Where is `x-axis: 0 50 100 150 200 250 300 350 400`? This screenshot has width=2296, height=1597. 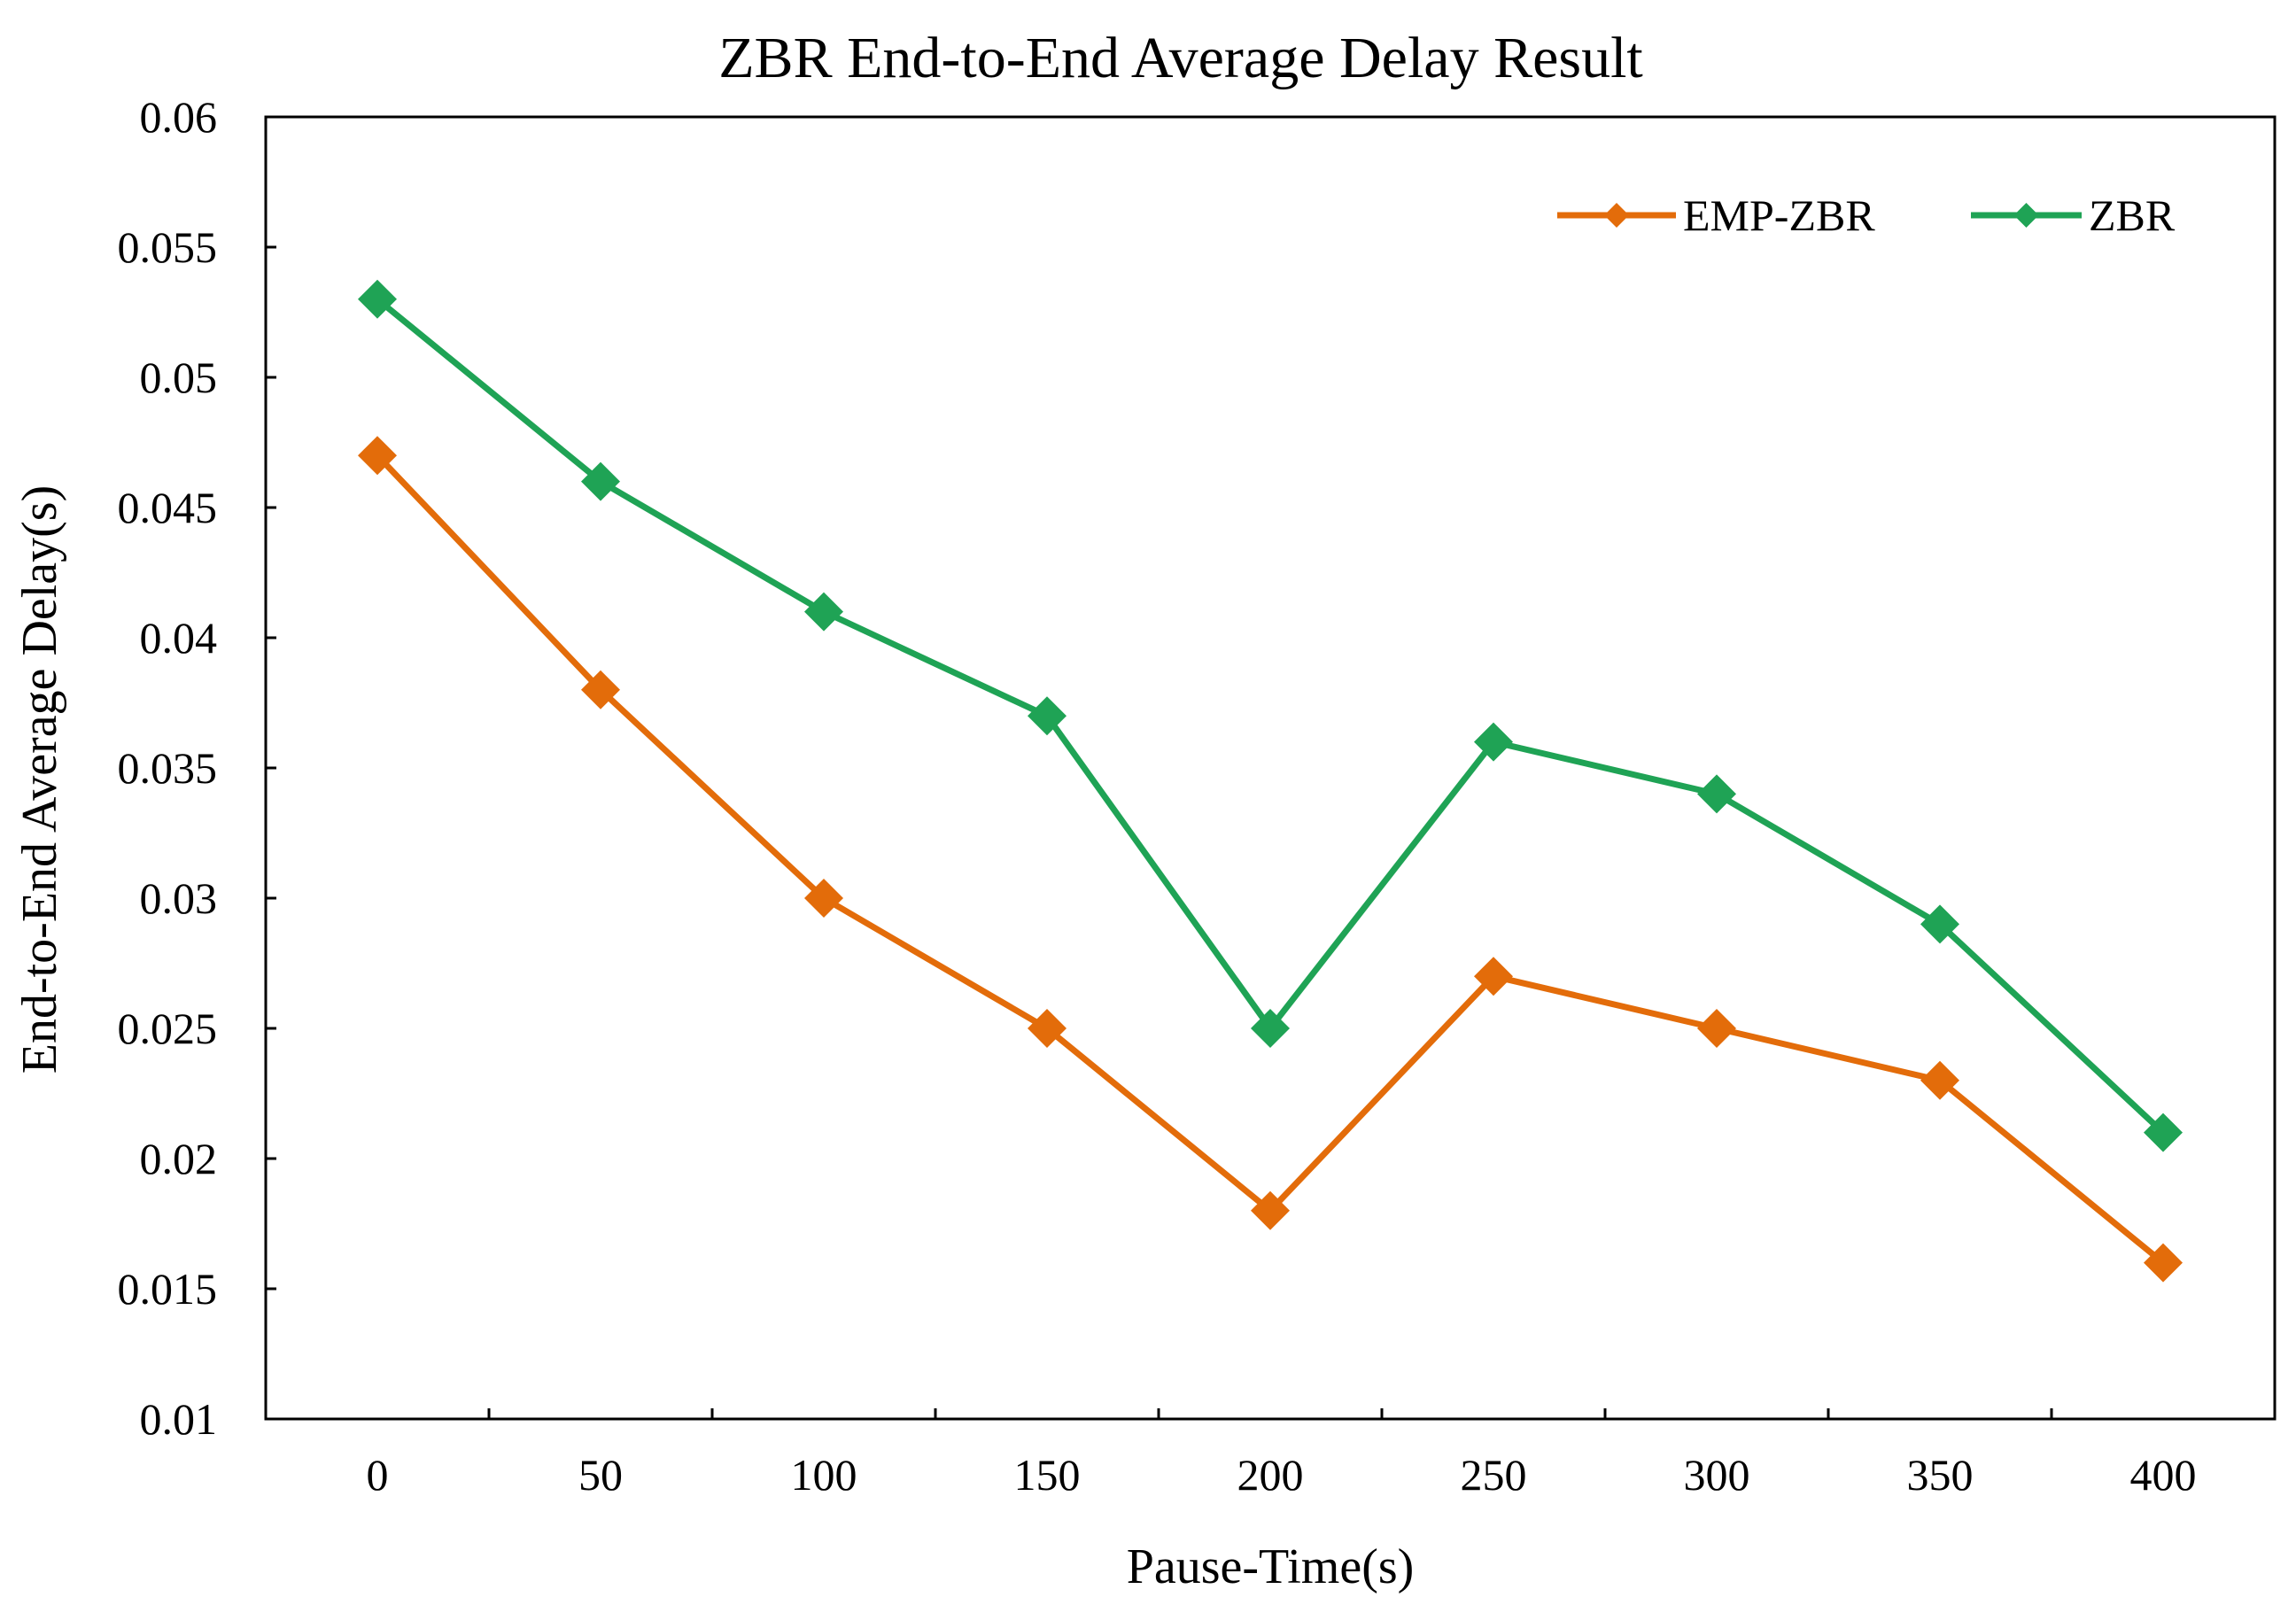 x-axis: 0 50 100 150 200 250 300 350 400 is located at coordinates (1282, 1454).